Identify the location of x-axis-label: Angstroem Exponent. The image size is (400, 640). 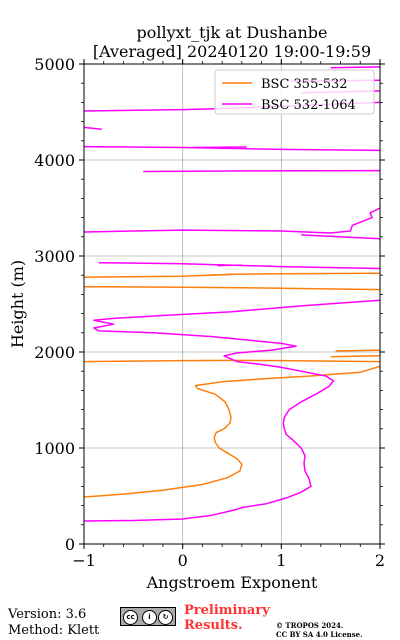
(232, 582).